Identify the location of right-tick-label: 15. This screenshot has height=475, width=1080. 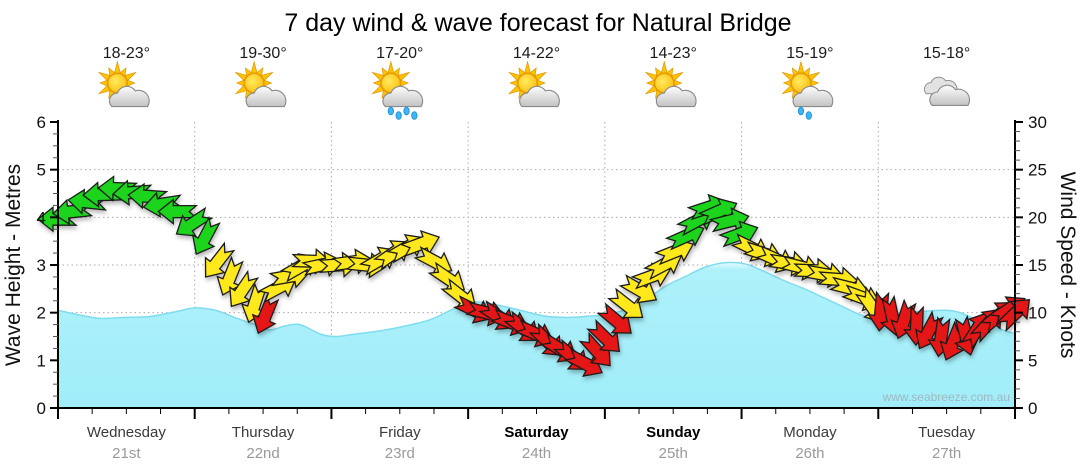
(1037, 265).